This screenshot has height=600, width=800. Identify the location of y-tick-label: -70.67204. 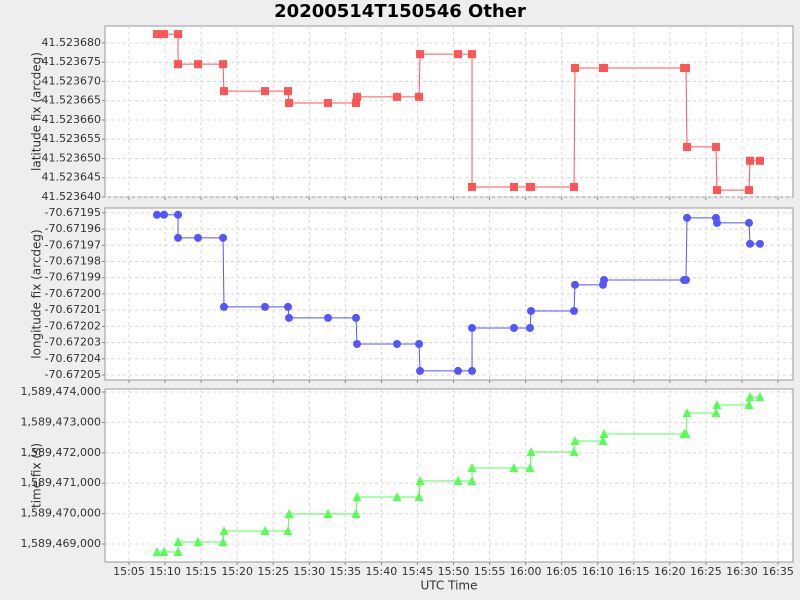
(73, 358).